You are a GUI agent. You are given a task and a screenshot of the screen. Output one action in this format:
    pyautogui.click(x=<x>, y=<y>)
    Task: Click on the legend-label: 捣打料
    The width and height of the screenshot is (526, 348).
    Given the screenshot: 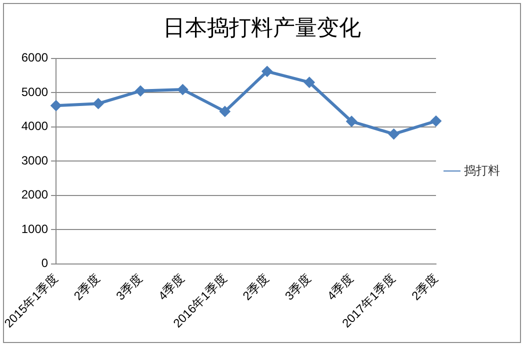 What is the action you would take?
    pyautogui.click(x=482, y=170)
    